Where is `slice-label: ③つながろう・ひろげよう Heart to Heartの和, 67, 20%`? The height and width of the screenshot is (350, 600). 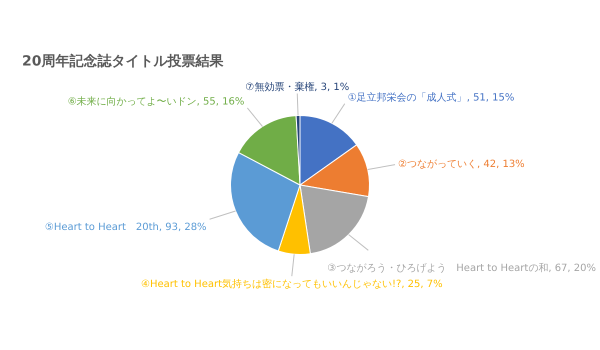 slice-label: ③つながろう・ひろげよう Heart to Heartの和, 67, 20% is located at coordinates (461, 268).